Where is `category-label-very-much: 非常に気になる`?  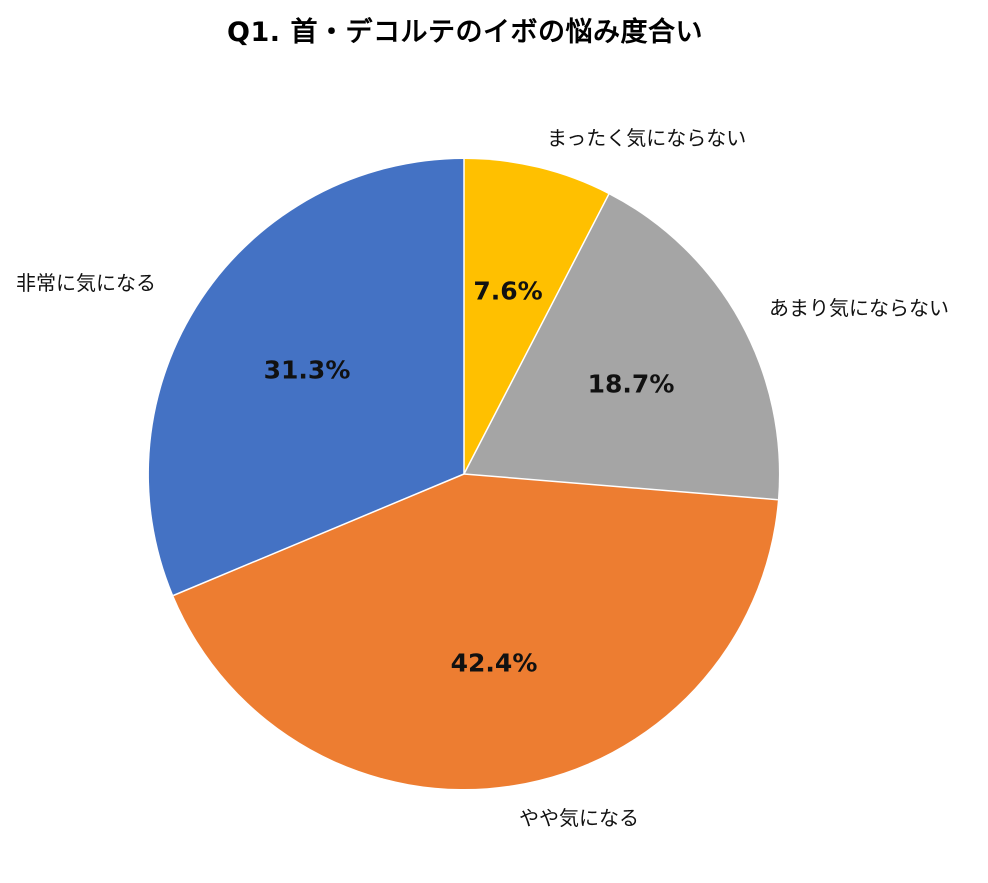
category-label-very-much: 非常に気になる is located at coordinates (86, 283).